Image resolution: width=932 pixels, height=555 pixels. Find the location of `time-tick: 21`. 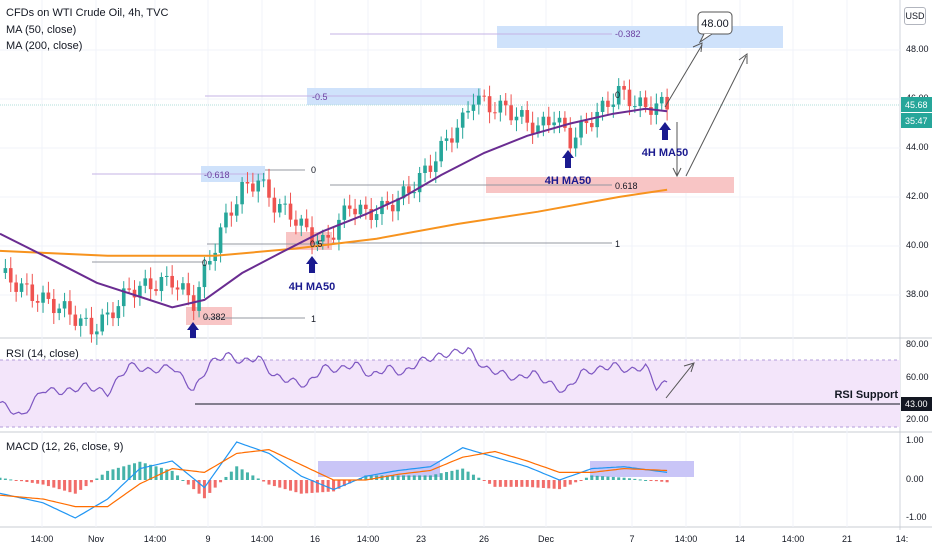

time-tick: 21 is located at coordinates (847, 539).